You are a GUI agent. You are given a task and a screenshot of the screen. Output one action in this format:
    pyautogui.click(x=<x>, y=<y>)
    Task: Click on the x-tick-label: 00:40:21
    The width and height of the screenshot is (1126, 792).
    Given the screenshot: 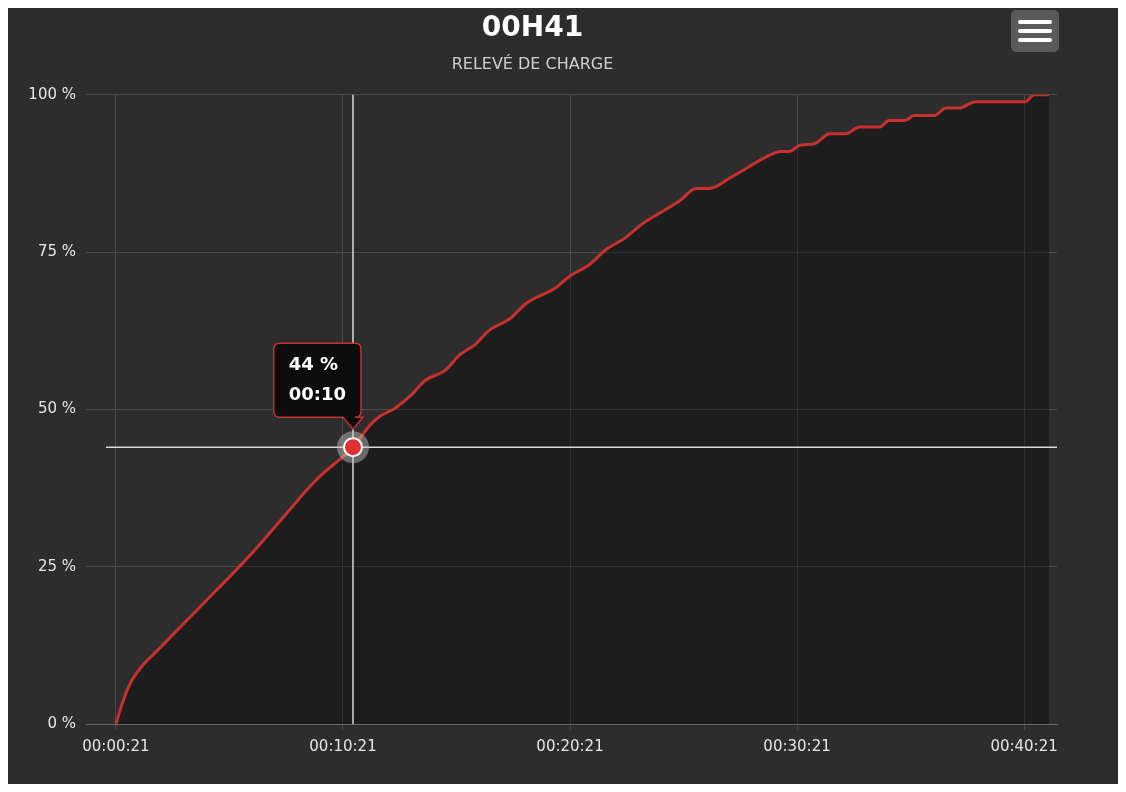 What is the action you would take?
    pyautogui.click(x=1024, y=745)
    